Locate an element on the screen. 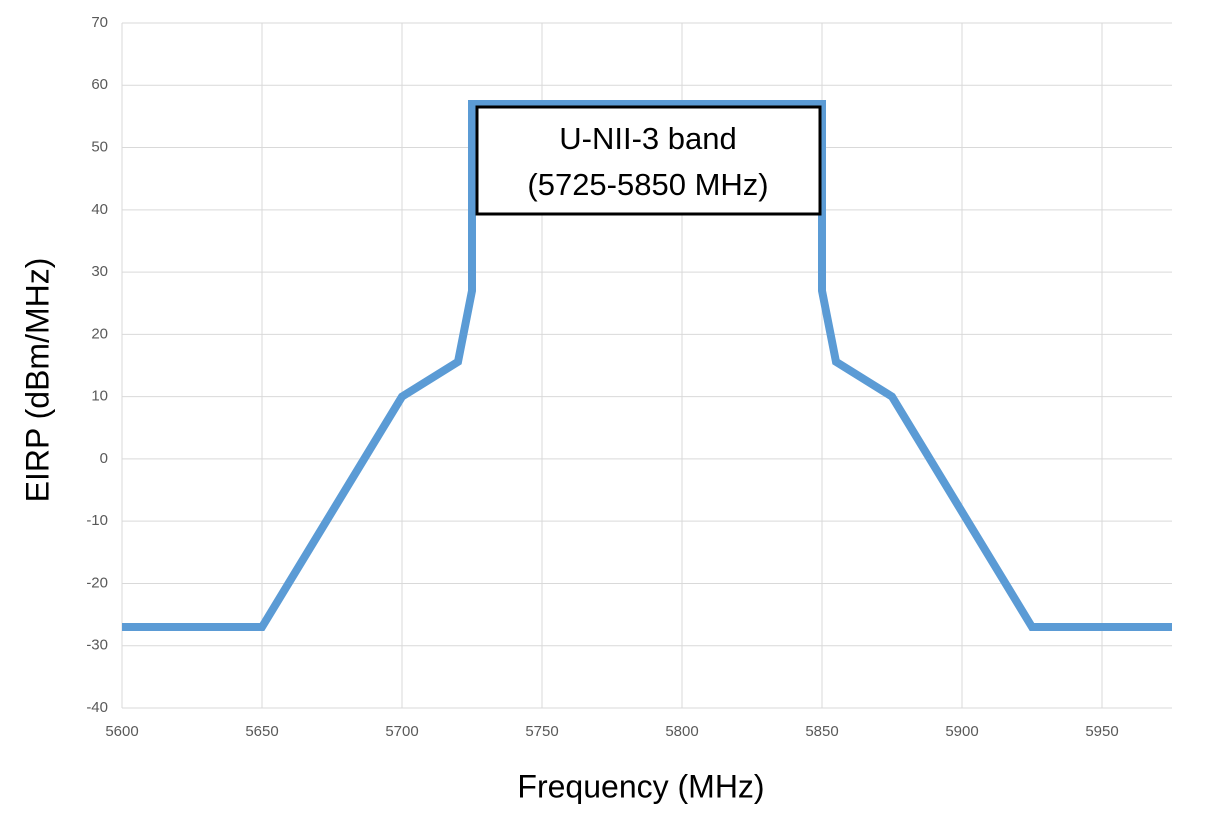  y-tick-label: 20 is located at coordinates (99, 333).